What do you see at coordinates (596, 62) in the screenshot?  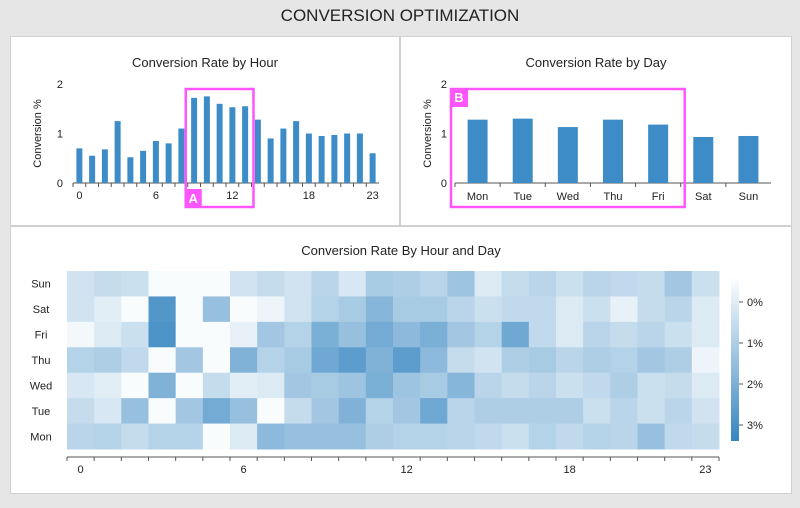 I see `day-chart-title: Conversion Rate by Day` at bounding box center [596, 62].